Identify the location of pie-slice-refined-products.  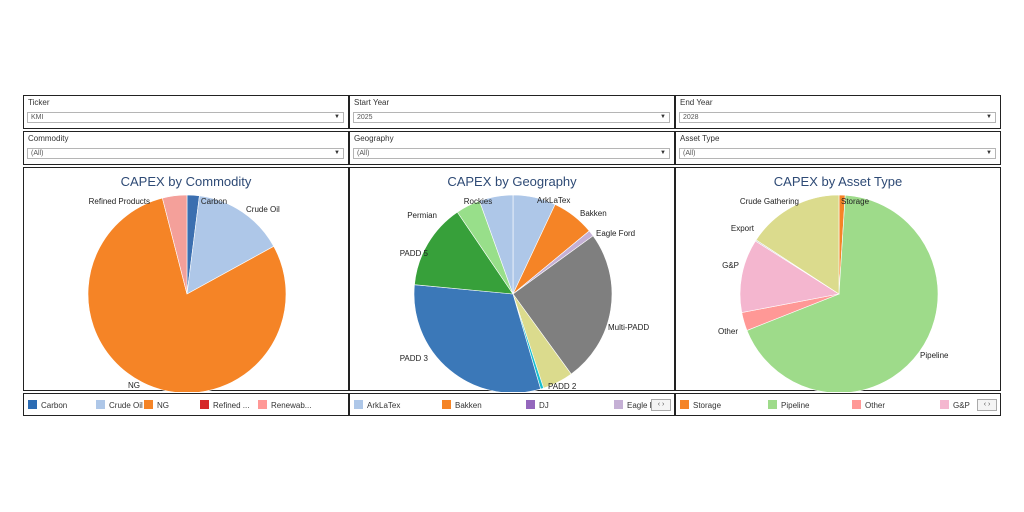
(175, 244).